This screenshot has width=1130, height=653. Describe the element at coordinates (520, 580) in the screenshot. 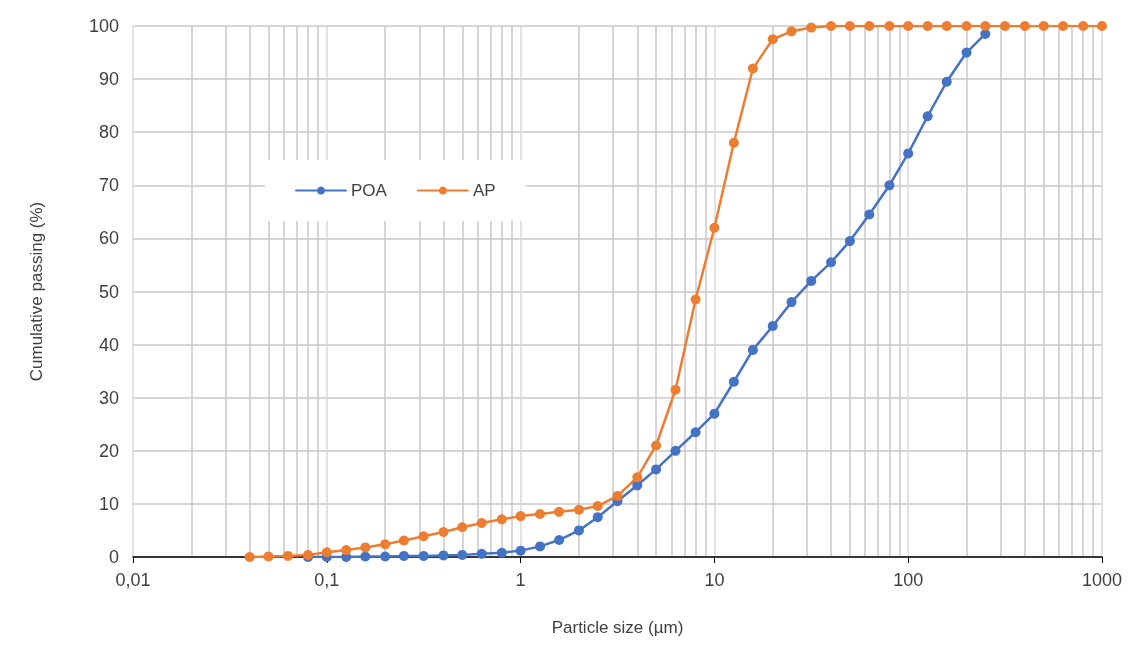

I see `x-tick-label: 1` at that location.